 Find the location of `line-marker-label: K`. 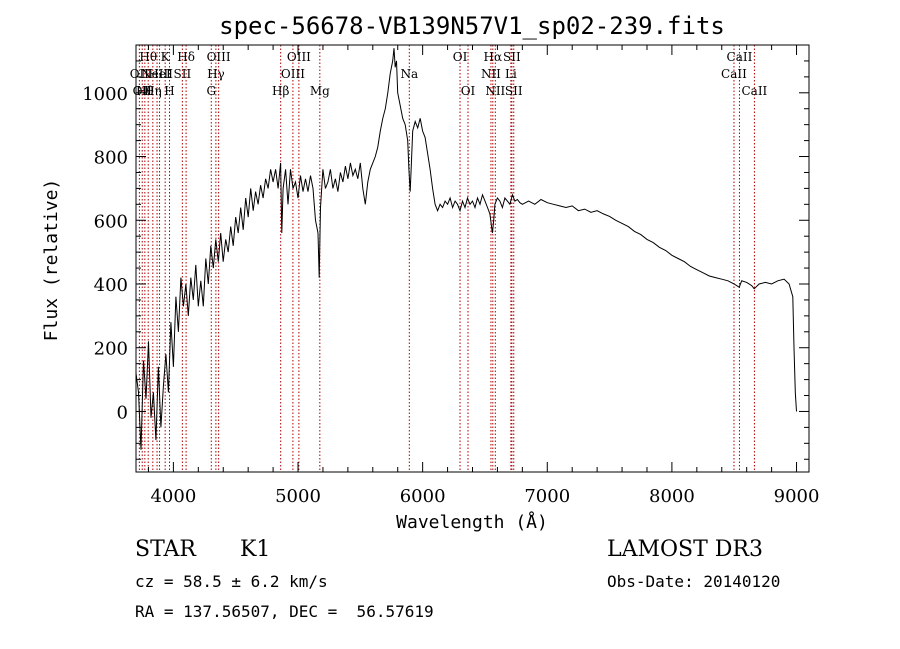

line-marker-label: K is located at coordinates (166, 57).